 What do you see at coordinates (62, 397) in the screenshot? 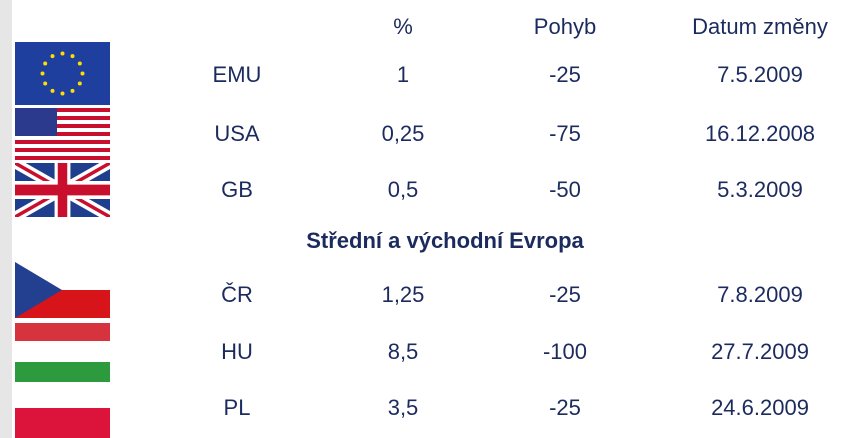
I see `flag-pl-white` at bounding box center [62, 397].